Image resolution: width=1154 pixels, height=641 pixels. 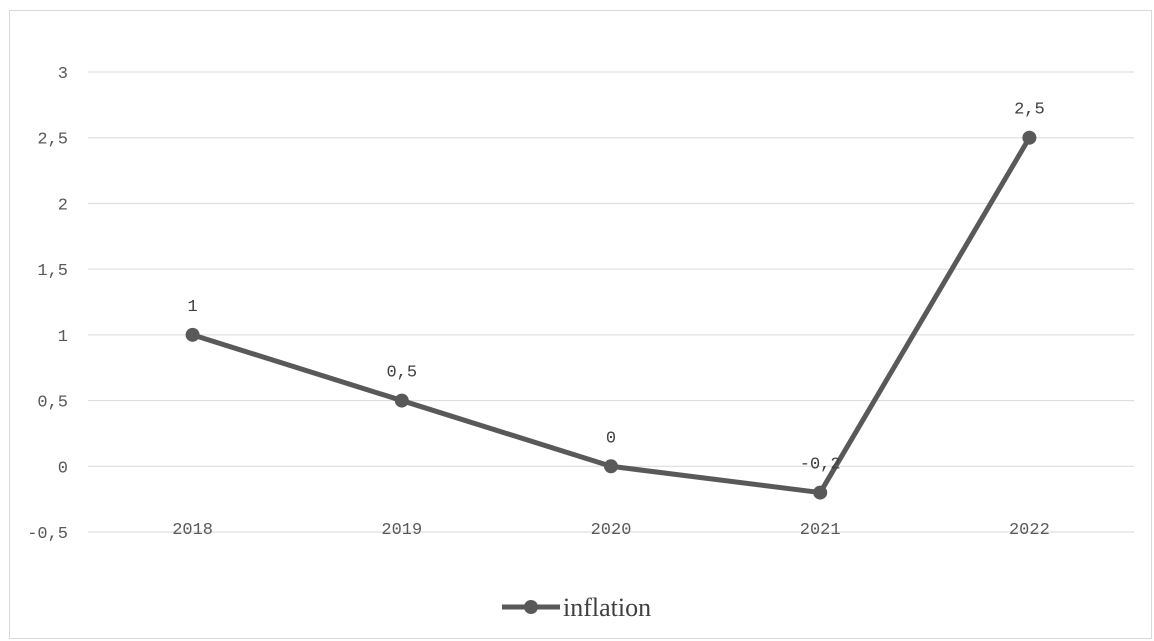 I want to click on y-tick-label: 2,5, so click(x=52, y=140).